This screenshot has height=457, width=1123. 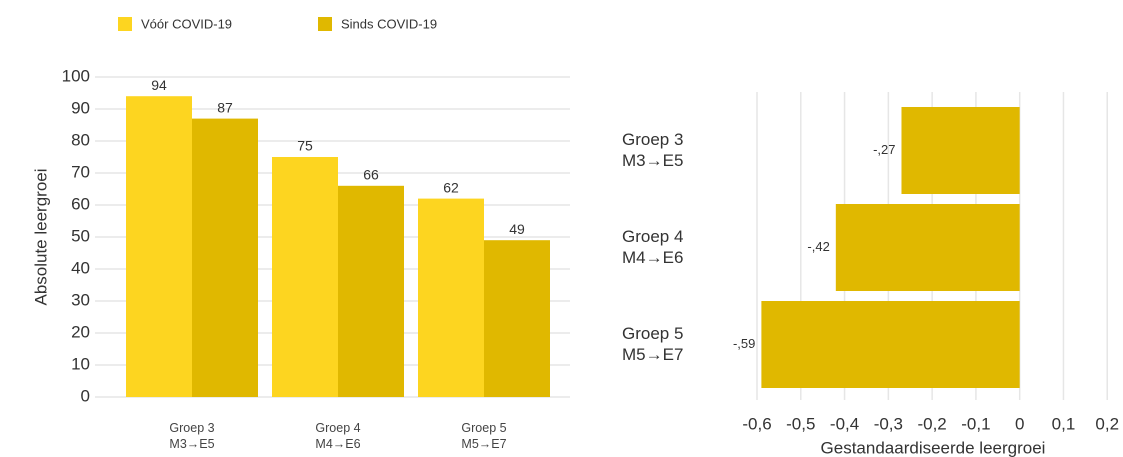 What do you see at coordinates (933, 447) in the screenshot?
I see `x-axis-label: Gestandaardiseerde leergroei` at bounding box center [933, 447].